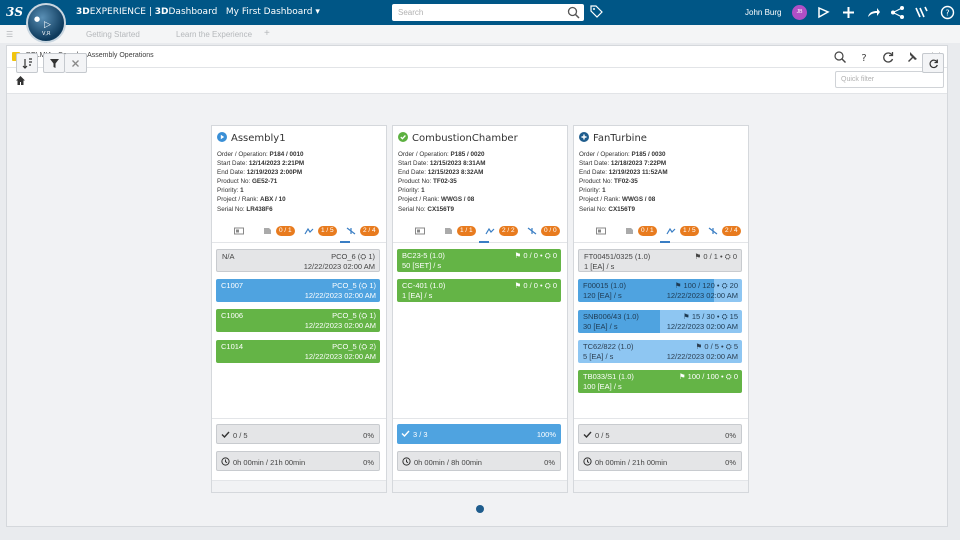  Describe the element at coordinates (671, 231) in the screenshot. I see `tab-operations-icon` at that location.